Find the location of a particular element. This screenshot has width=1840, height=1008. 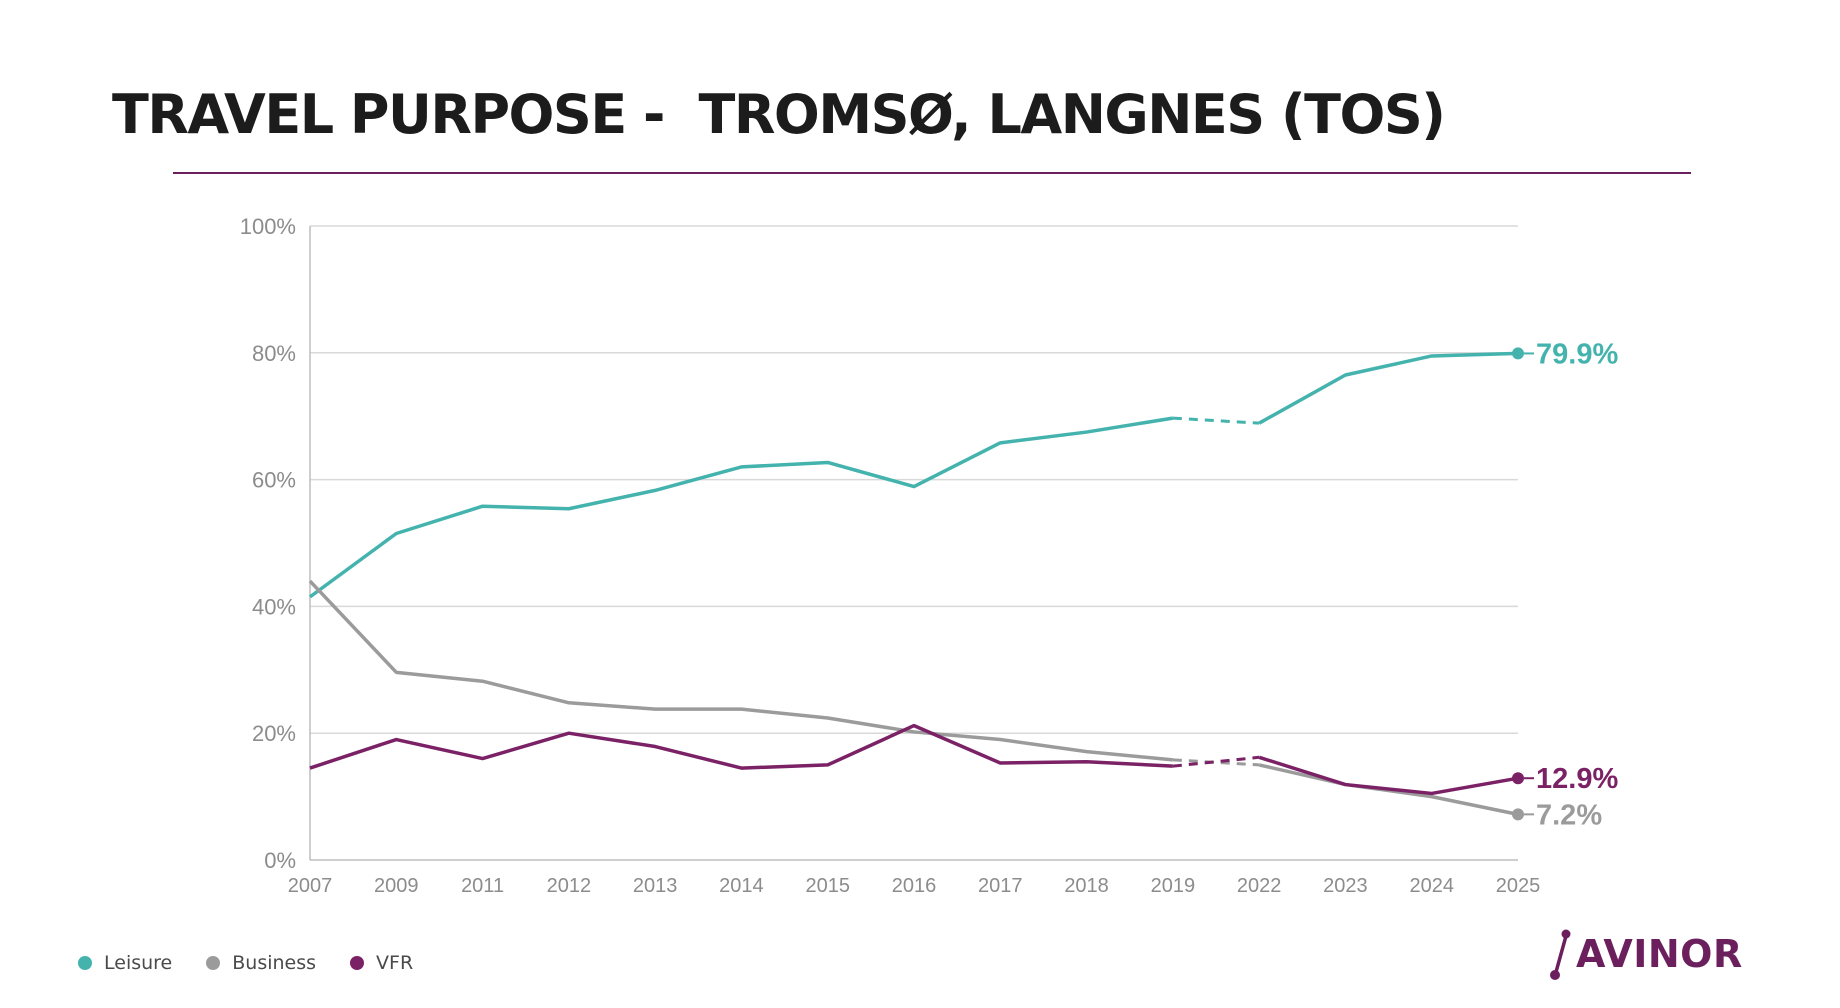

x-tick-label: 2024 is located at coordinates (1431, 886).